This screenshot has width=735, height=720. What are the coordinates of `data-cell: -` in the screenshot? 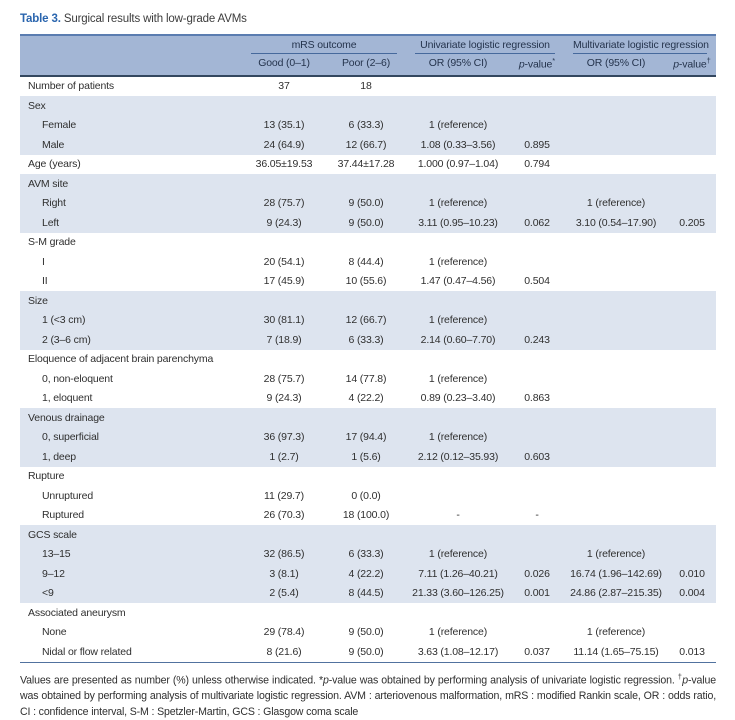 It's located at (458, 515).